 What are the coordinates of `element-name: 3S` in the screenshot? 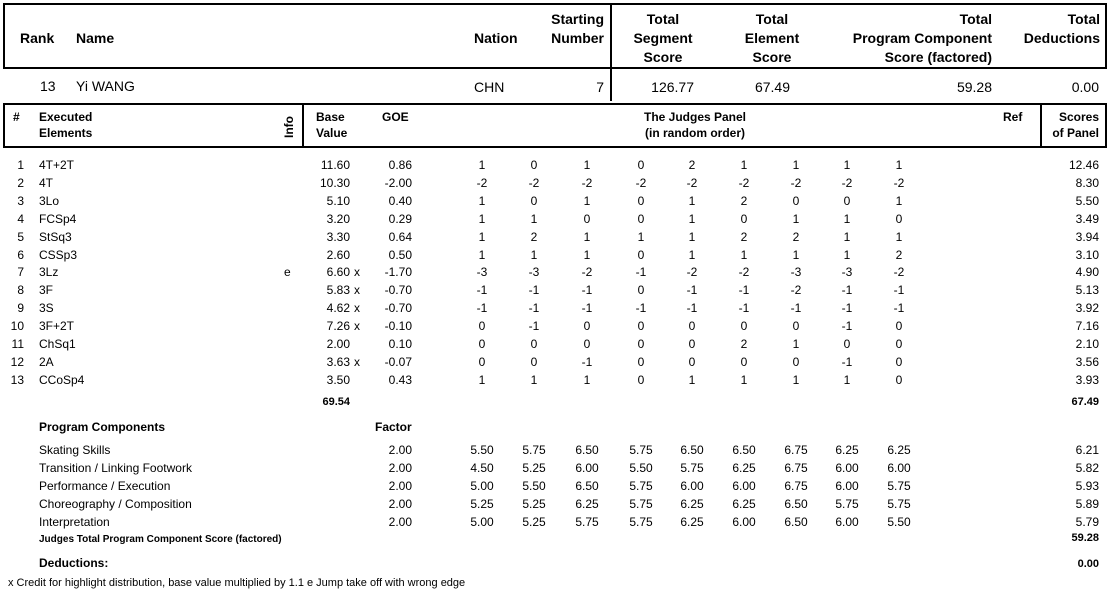 It's located at (46, 308).